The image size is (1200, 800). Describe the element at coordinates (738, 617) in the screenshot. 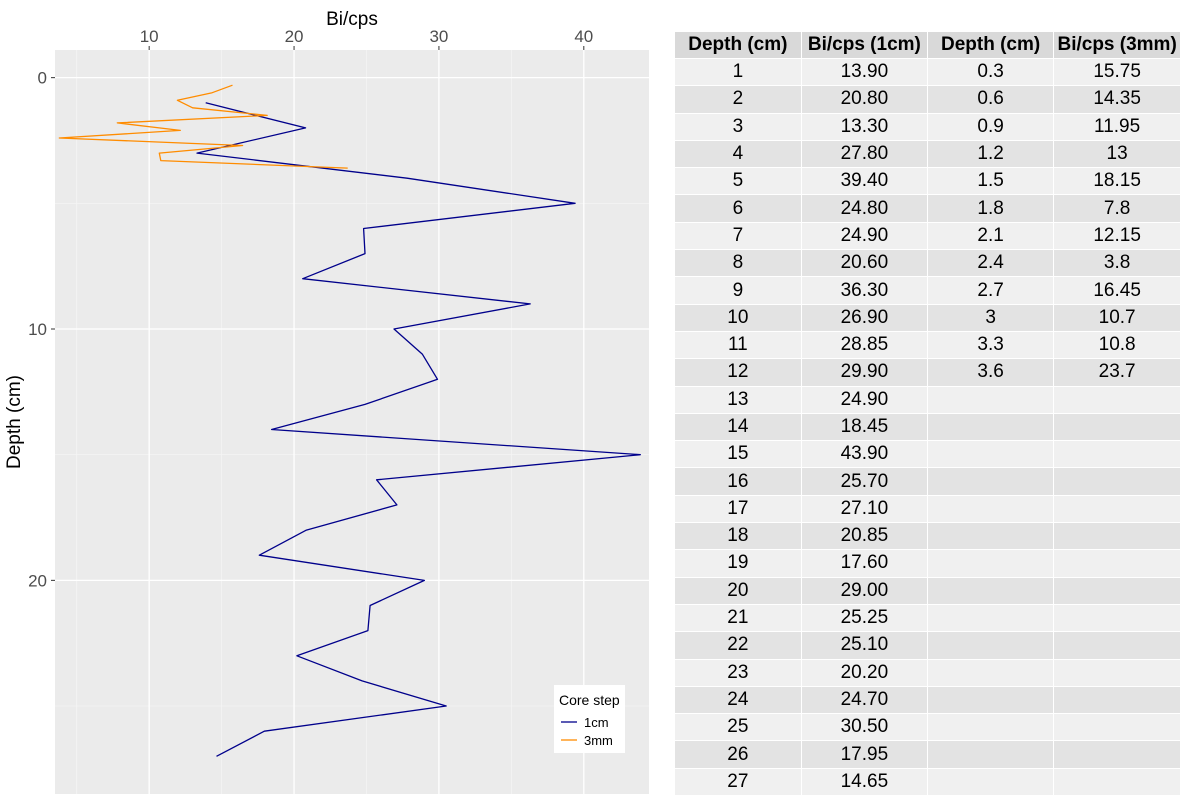

I see `table-cell: 21` at that location.